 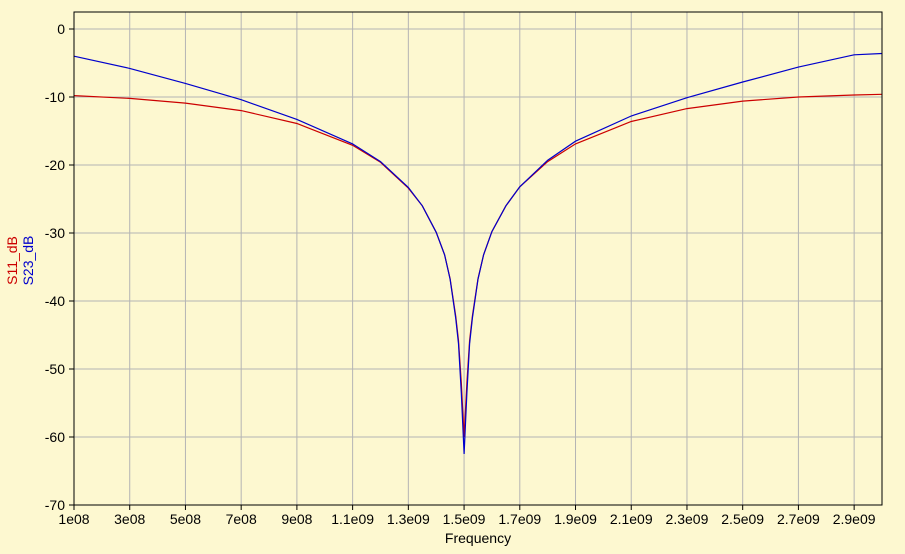 What do you see at coordinates (185, 519) in the screenshot?
I see `x-tick-label: 5e08` at bounding box center [185, 519].